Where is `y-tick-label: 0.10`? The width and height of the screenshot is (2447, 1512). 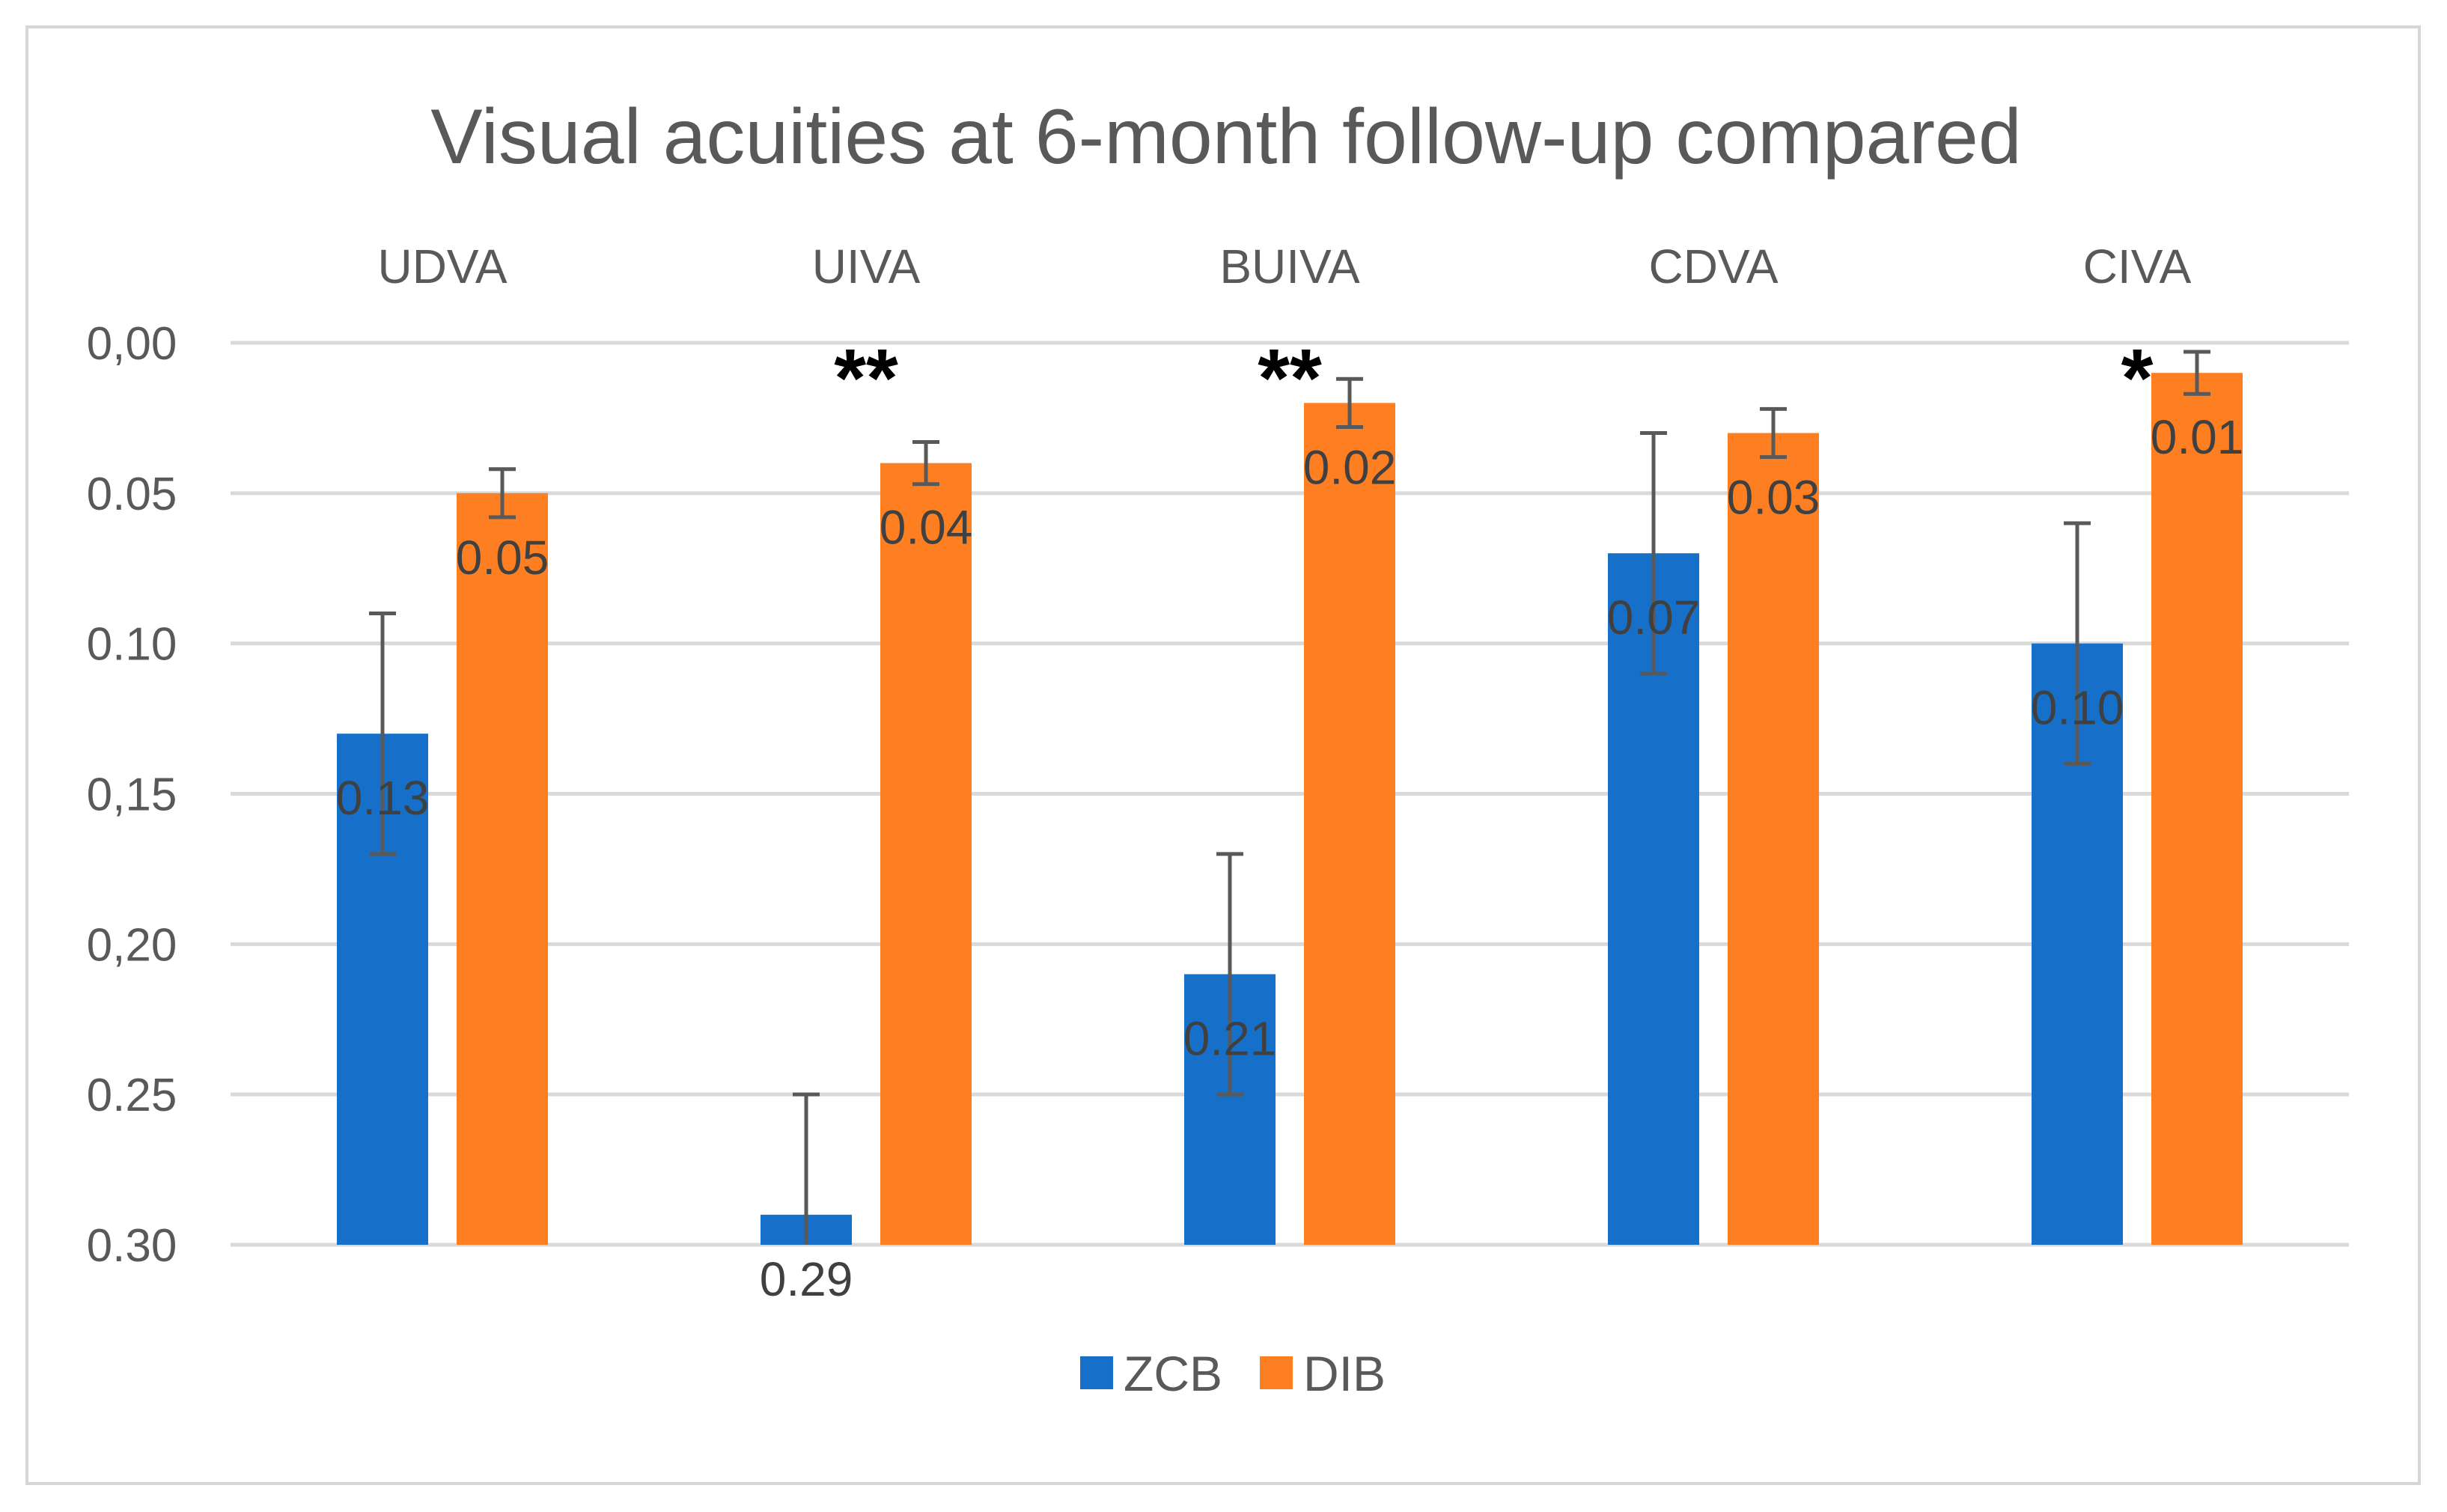
y-tick-label: 0.10 is located at coordinates (132, 645).